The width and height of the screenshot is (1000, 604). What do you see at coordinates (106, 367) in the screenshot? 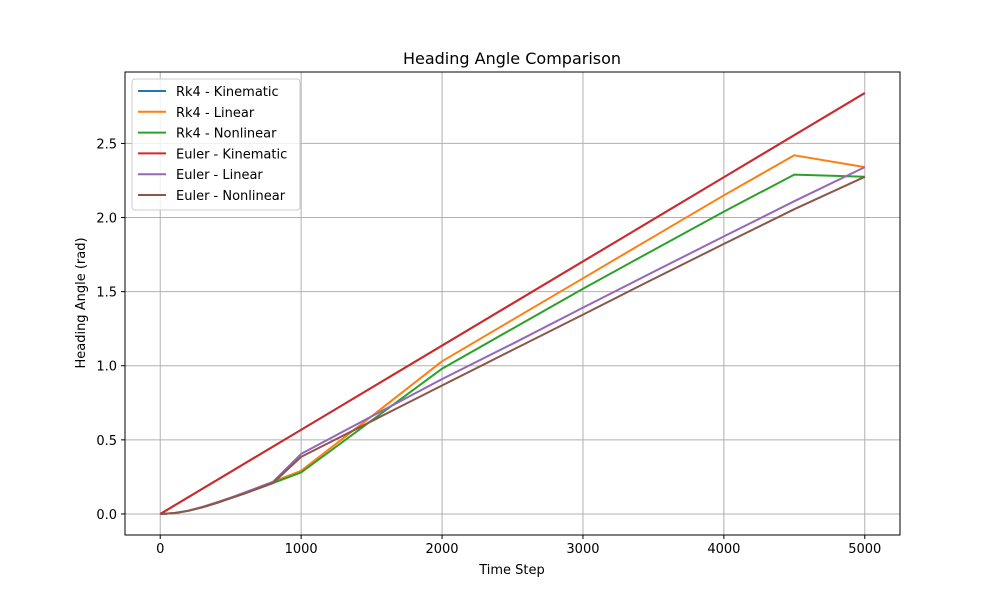
I see `y-tick-label: 1.0` at bounding box center [106, 367].